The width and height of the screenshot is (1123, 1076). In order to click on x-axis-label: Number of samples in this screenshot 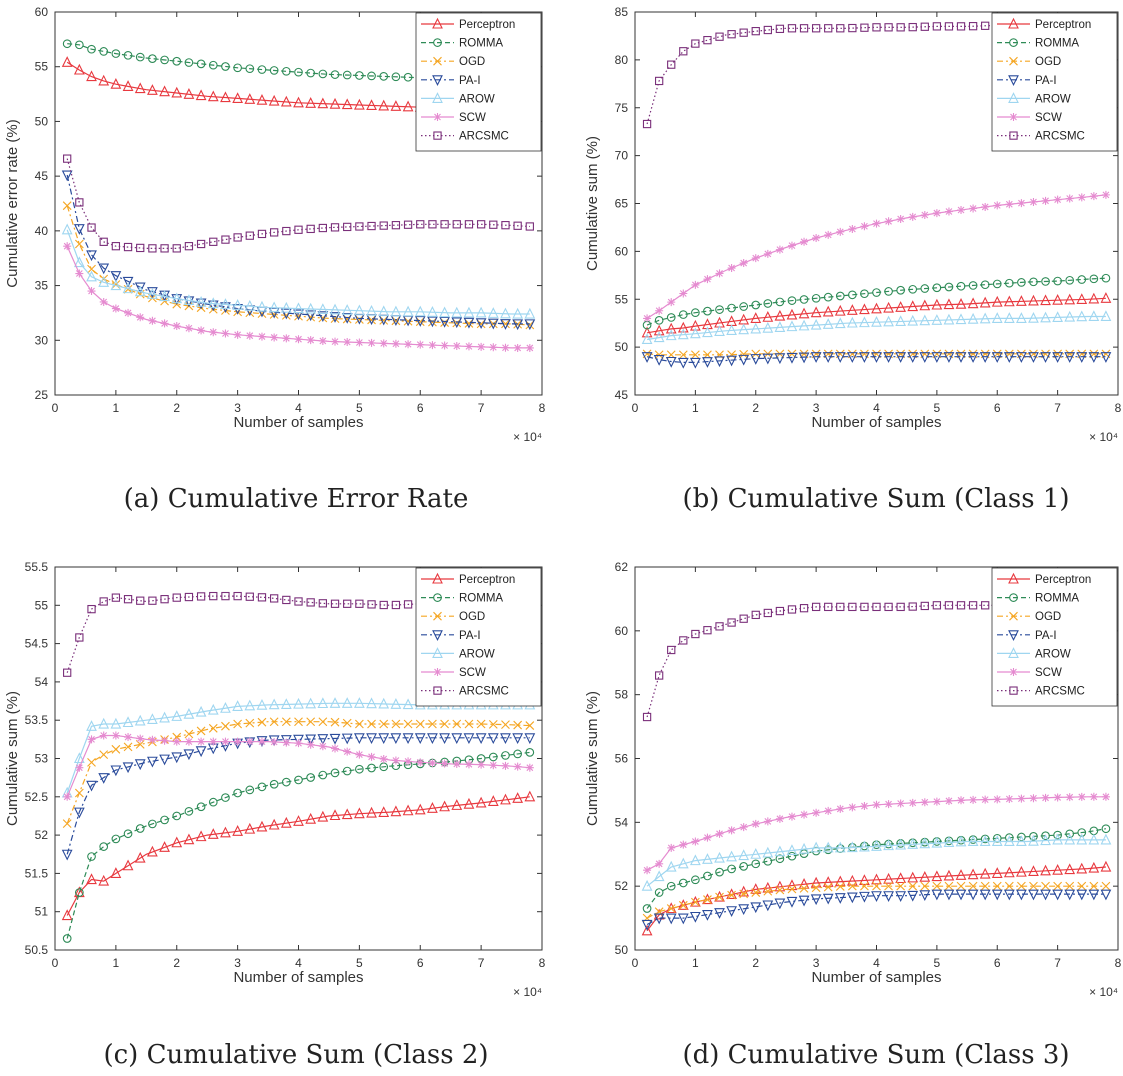, I will do `click(876, 977)`.